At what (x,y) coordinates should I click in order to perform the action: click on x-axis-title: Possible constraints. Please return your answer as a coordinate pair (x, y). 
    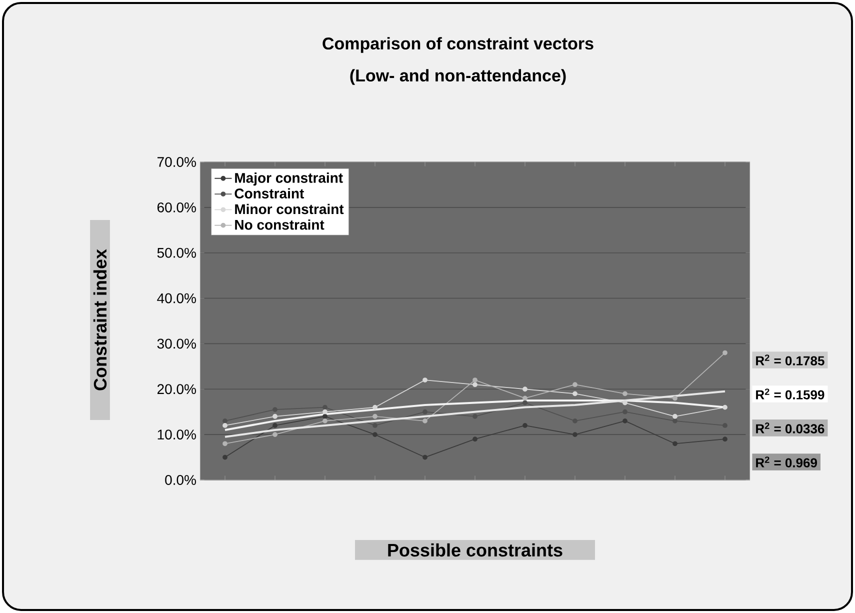
    Looking at the image, I should click on (475, 550).